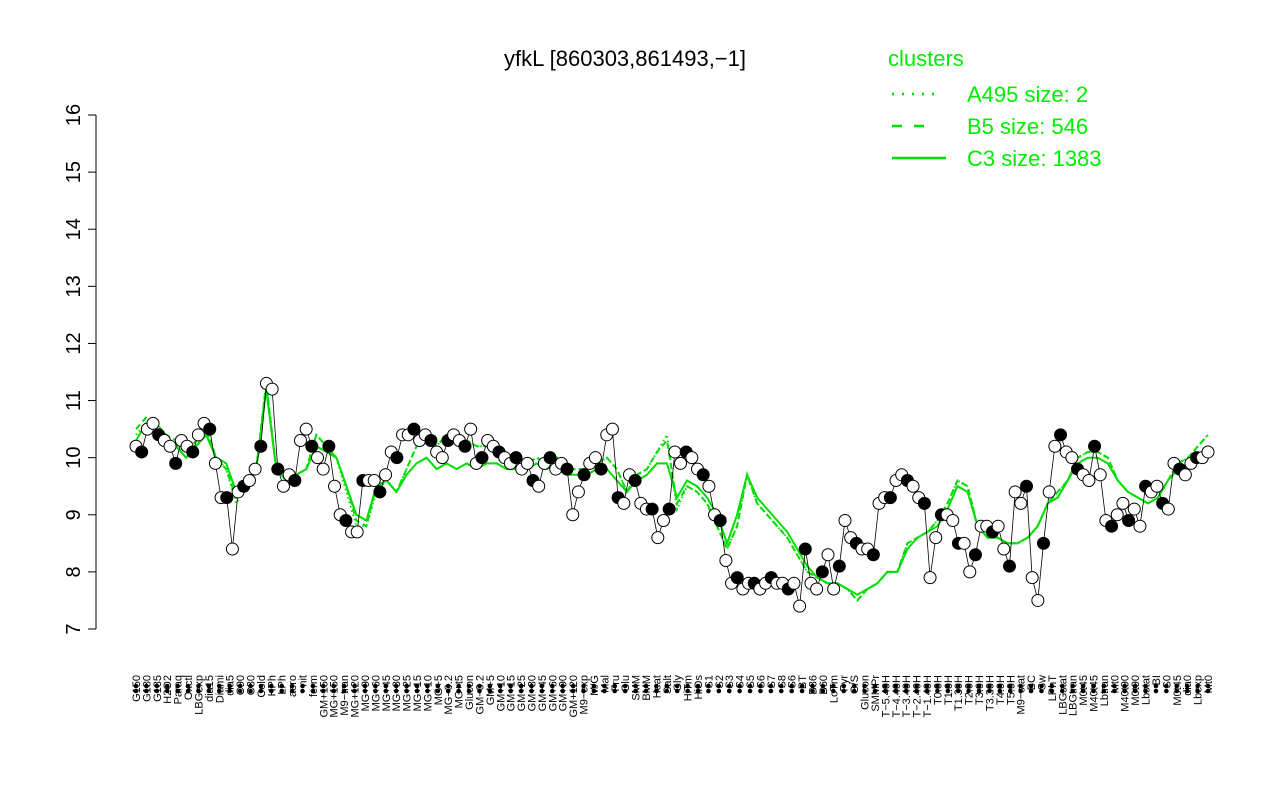  I want to click on x-tick-label: T−3.40H, so click(907, 696).